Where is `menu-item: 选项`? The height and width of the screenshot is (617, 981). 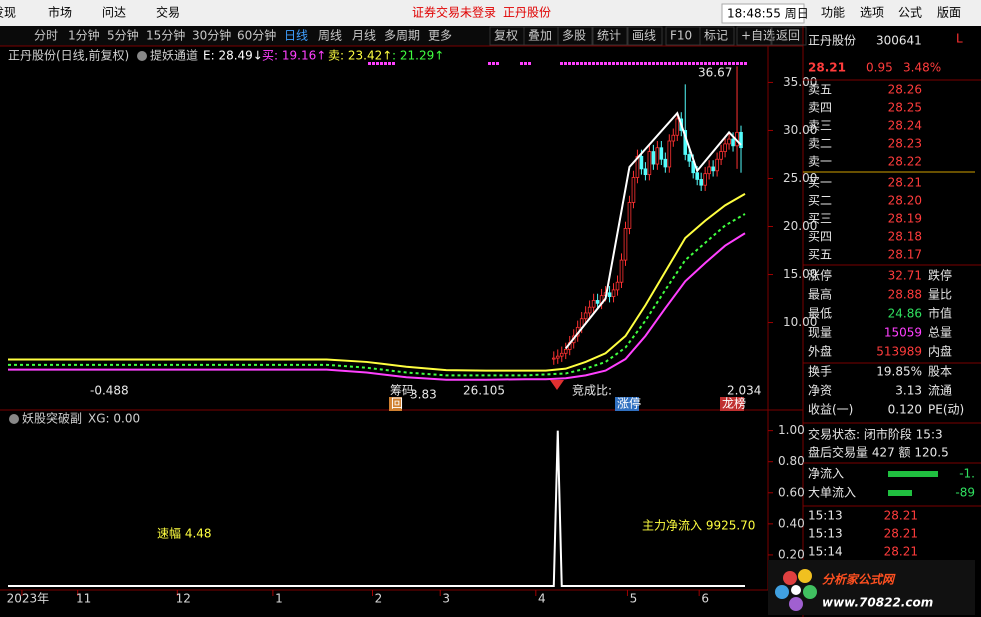
menu-item: 选项 is located at coordinates (872, 13).